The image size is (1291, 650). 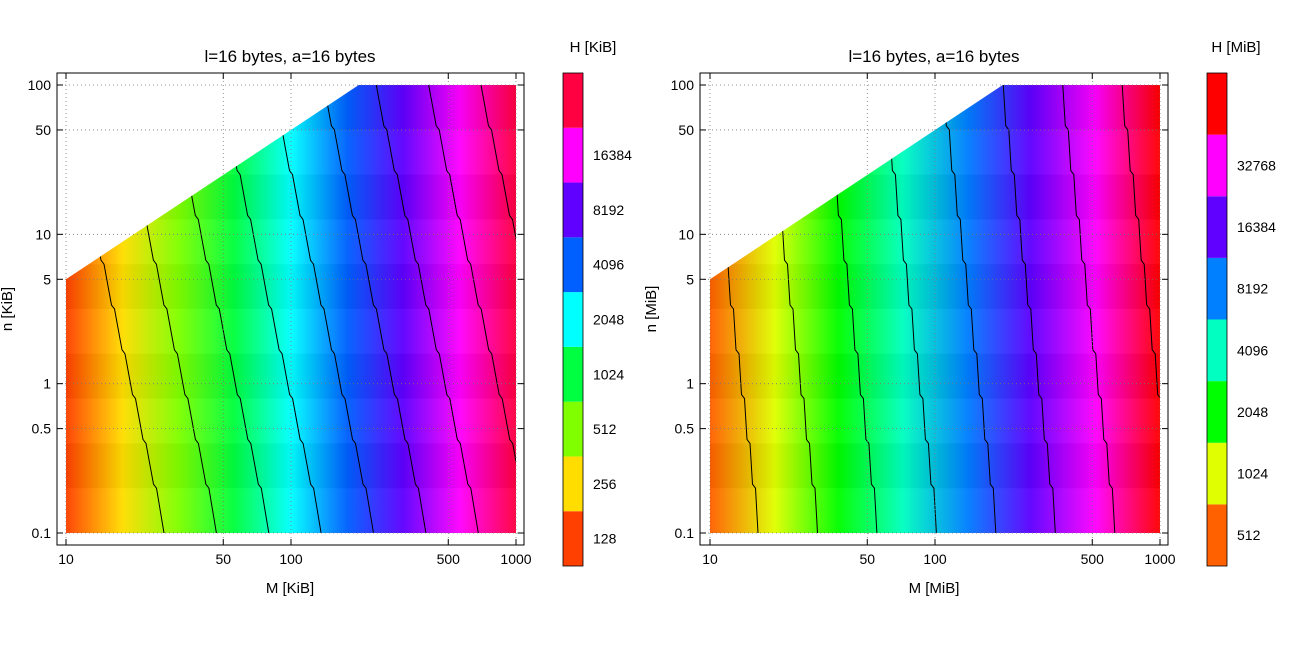 What do you see at coordinates (1241, 303) in the screenshot?
I see `colorbar: H [MiB] 512 1024 2048 4096 8192 16384 32768` at bounding box center [1241, 303].